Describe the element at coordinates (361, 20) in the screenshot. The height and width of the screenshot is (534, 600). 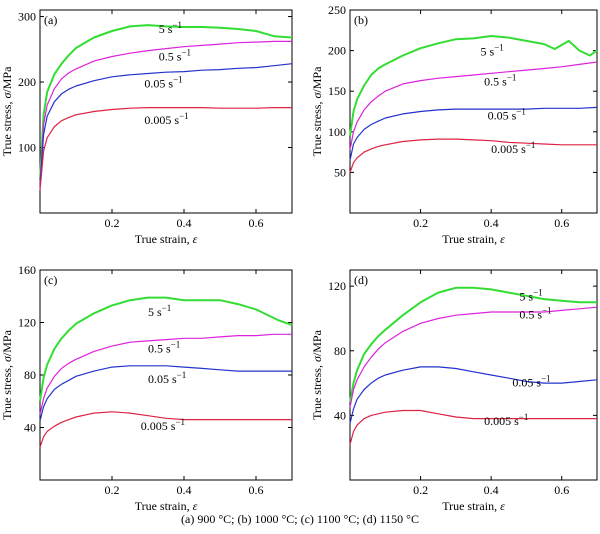
I see `panel-letter: (b)` at that location.